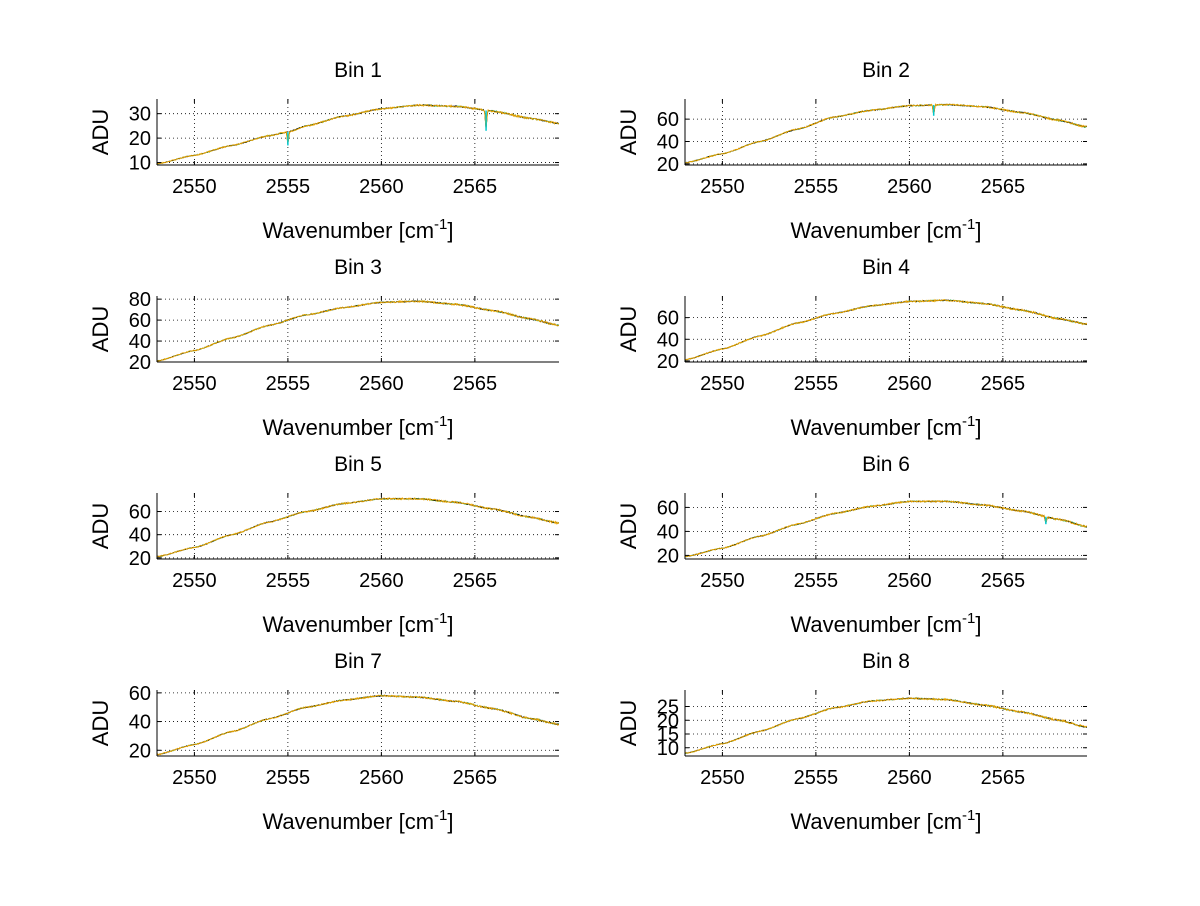 The height and width of the screenshot is (906, 1200). Describe the element at coordinates (358, 464) in the screenshot. I see `subplot-title: Bin 5` at that location.